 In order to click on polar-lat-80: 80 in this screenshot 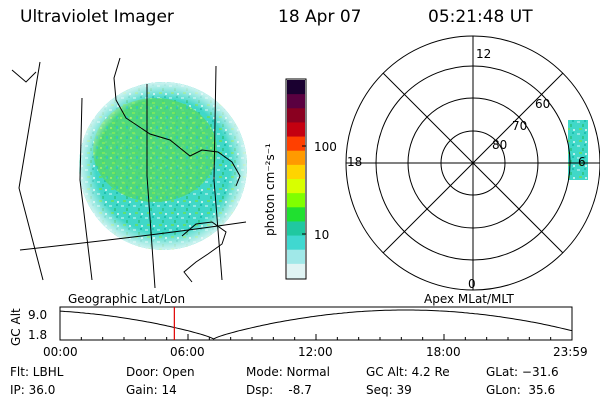, I will do `click(500, 145)`.